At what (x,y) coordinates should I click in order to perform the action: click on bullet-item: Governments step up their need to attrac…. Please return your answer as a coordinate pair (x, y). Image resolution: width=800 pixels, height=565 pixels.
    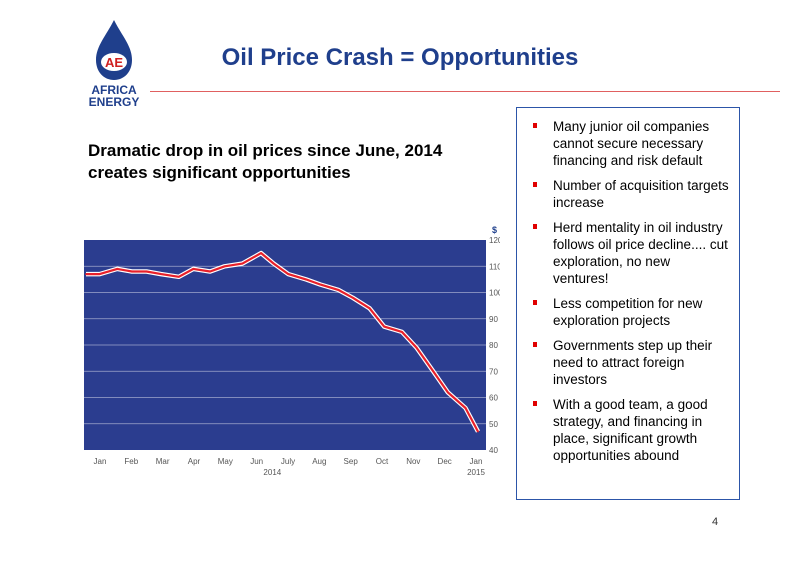
    Looking at the image, I should click on (628, 362).